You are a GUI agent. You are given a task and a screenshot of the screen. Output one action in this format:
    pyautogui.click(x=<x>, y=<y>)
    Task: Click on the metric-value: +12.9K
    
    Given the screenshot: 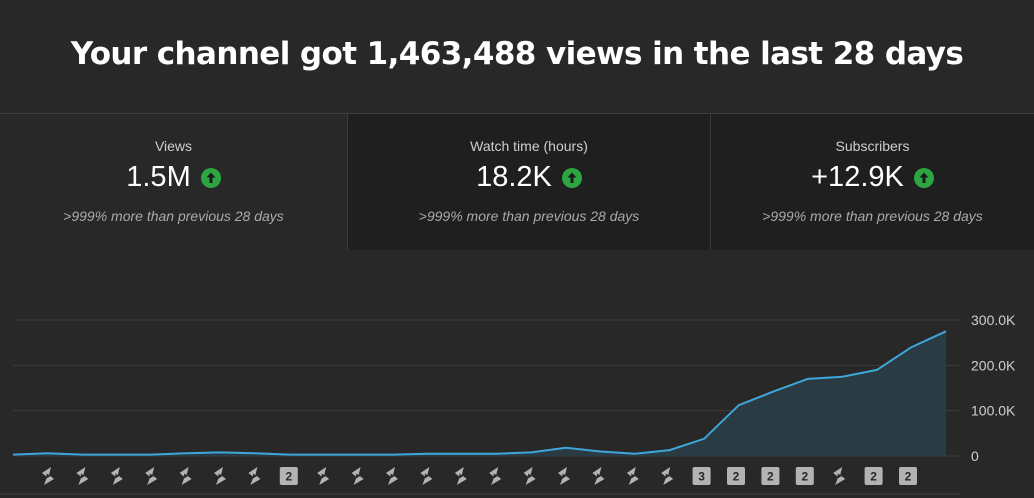 What is the action you would take?
    pyautogui.click(x=857, y=177)
    